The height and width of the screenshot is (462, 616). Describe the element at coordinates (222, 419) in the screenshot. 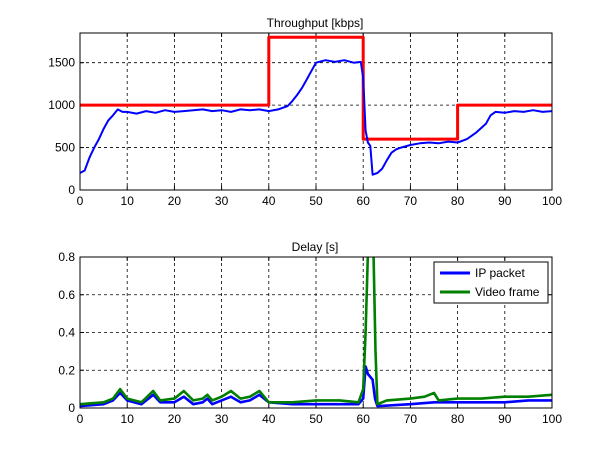

I see `delay-x-tick-label: 30` at that location.